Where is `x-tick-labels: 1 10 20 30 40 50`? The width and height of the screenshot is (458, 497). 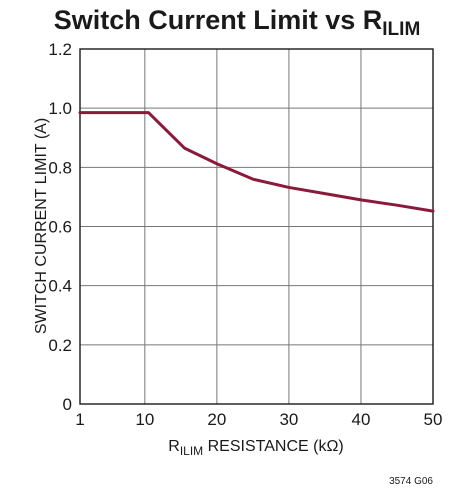
x-tick-labels: 1 10 20 30 40 50 is located at coordinates (258, 419).